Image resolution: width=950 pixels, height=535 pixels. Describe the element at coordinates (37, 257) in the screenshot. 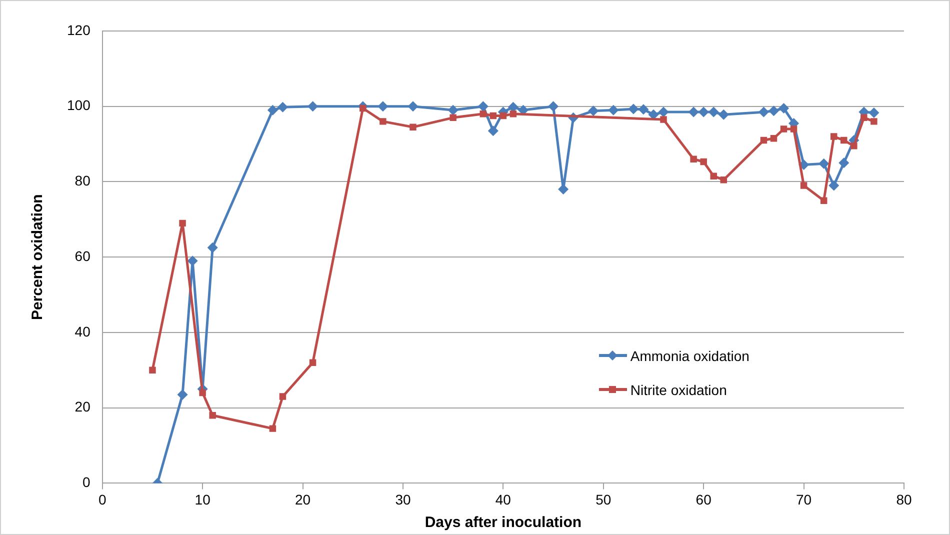

I see `y-axis-title: Percent oxidation` at that location.